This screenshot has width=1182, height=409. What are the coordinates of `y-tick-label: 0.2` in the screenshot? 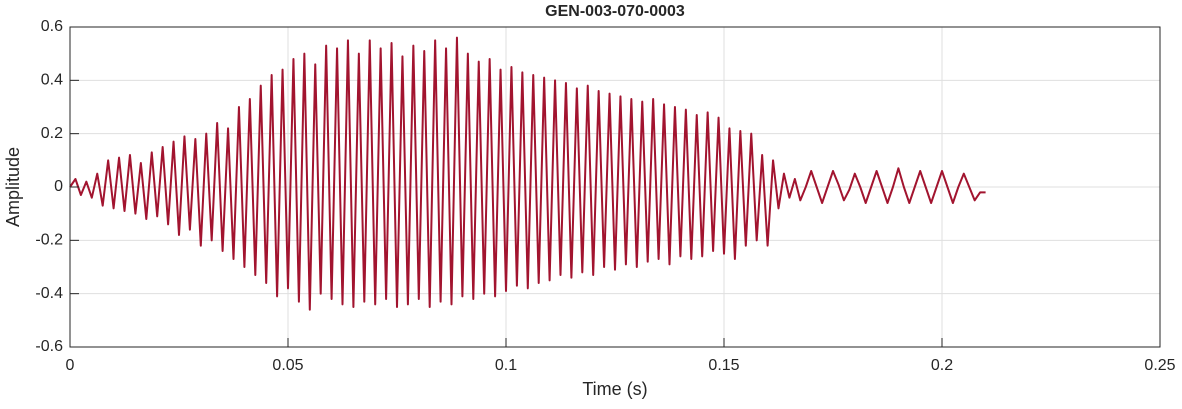 It's located at (52, 133).